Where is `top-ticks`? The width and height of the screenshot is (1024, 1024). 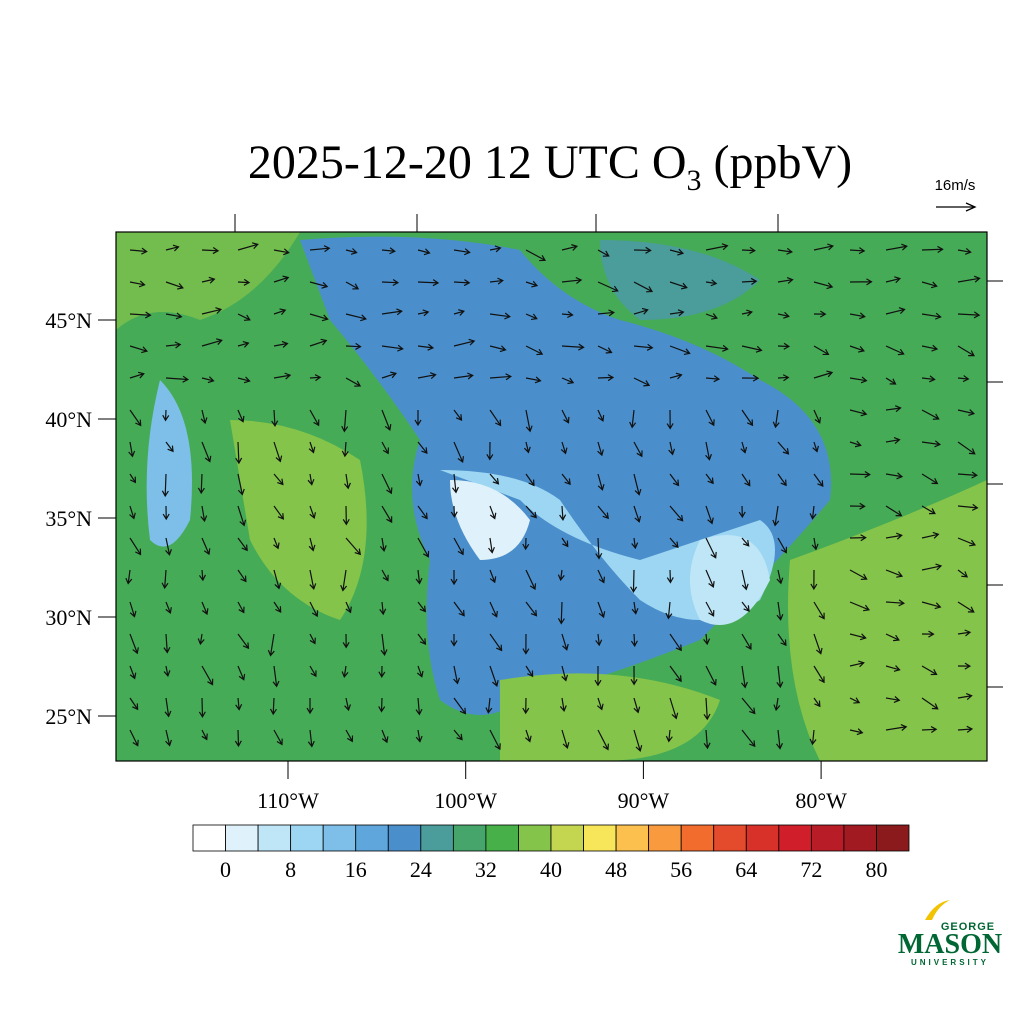
top-ticks is located at coordinates (506, 223).